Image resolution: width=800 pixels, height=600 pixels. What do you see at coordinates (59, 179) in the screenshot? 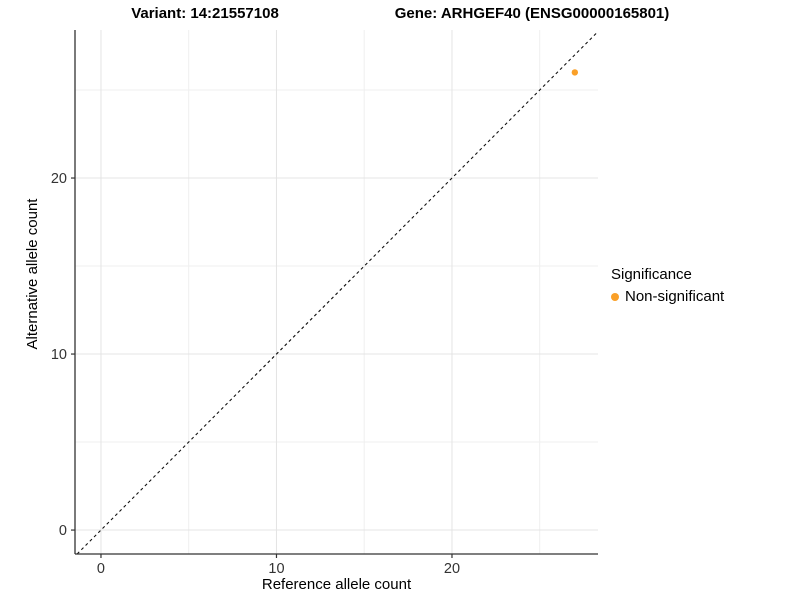
I see `y-tick-label: 20` at bounding box center [59, 179].